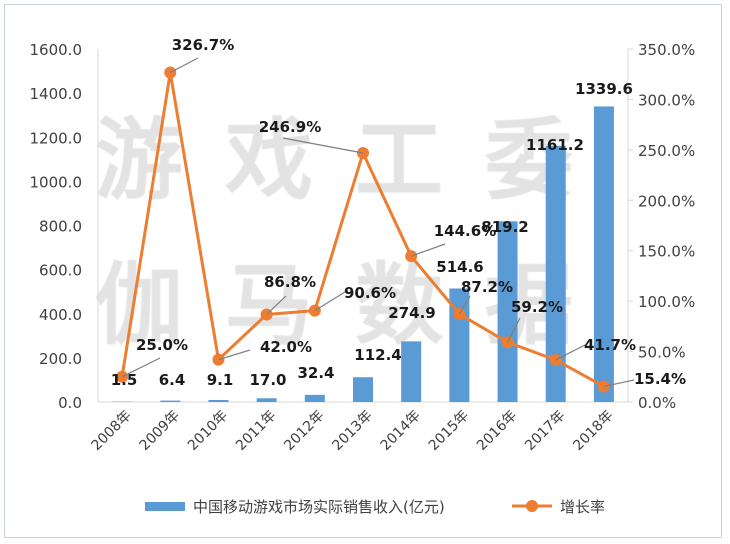 The height and width of the screenshot is (544, 730). Describe the element at coordinates (60, 227) in the screenshot. I see `left-tick-label: 800.0` at that location.